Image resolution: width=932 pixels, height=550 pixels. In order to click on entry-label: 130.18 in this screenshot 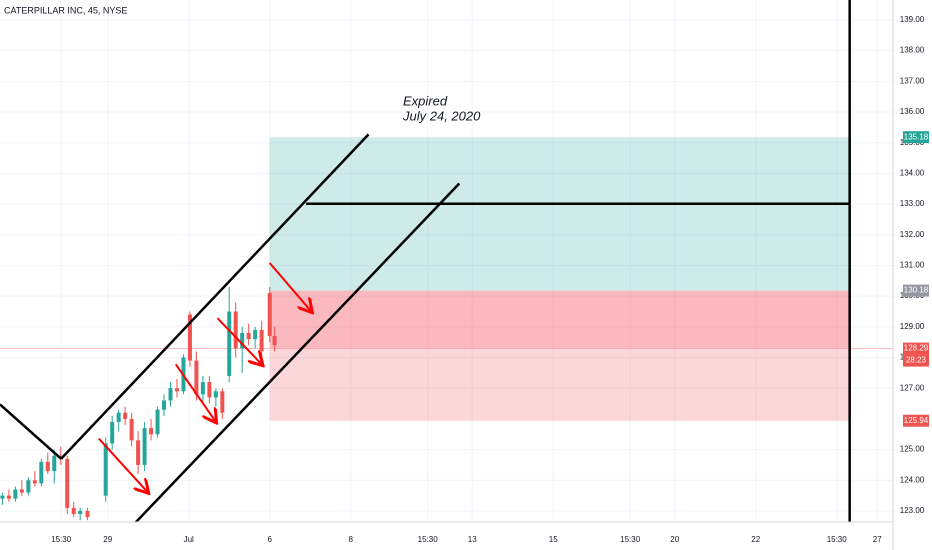, I will do `click(916, 290)`.